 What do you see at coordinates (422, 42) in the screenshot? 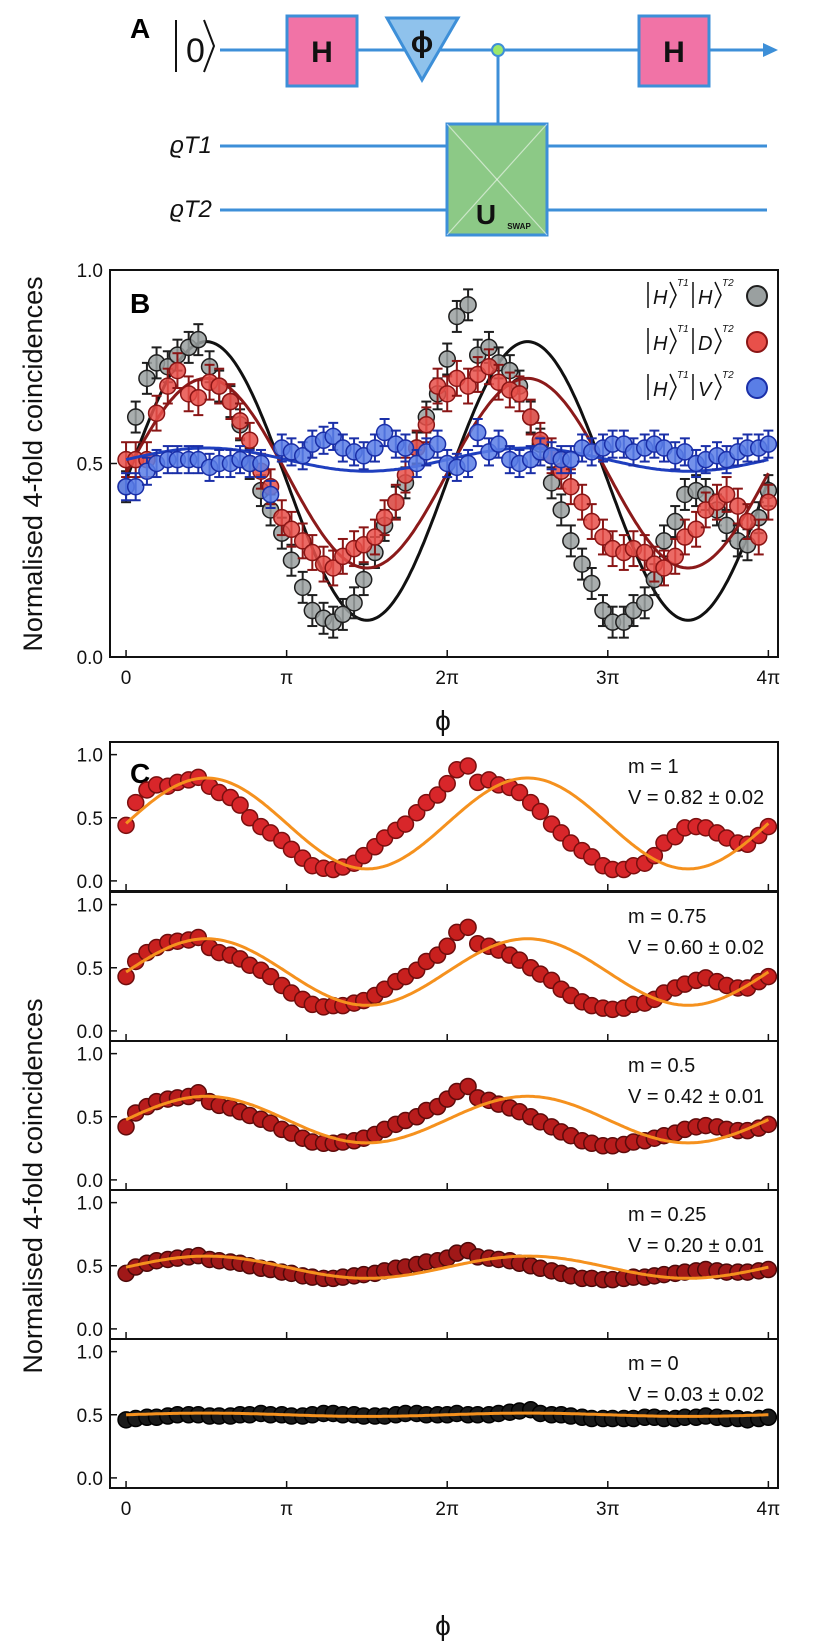
I see `phase-gate-label: ϕ` at bounding box center [422, 42].